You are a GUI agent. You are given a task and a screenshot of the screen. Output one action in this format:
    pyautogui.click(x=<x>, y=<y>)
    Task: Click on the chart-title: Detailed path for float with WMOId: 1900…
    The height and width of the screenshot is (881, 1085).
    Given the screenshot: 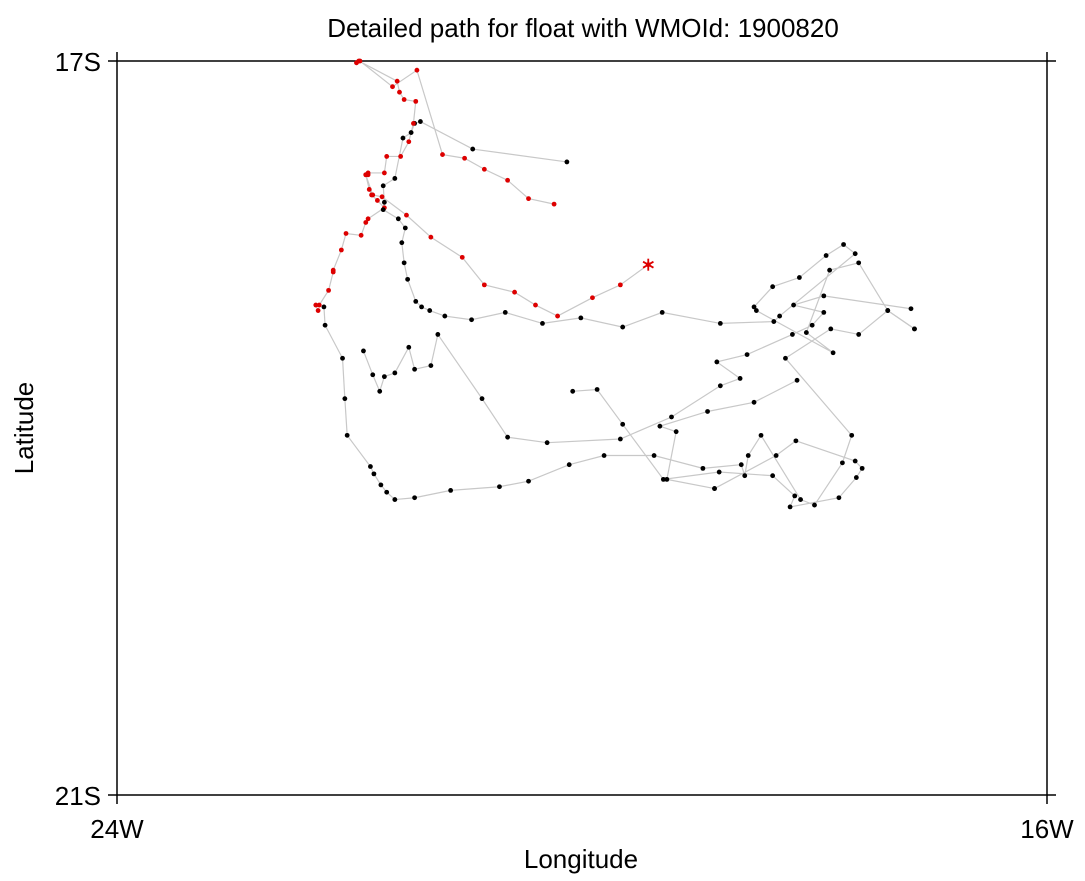 What is the action you would take?
    pyautogui.click(x=583, y=28)
    